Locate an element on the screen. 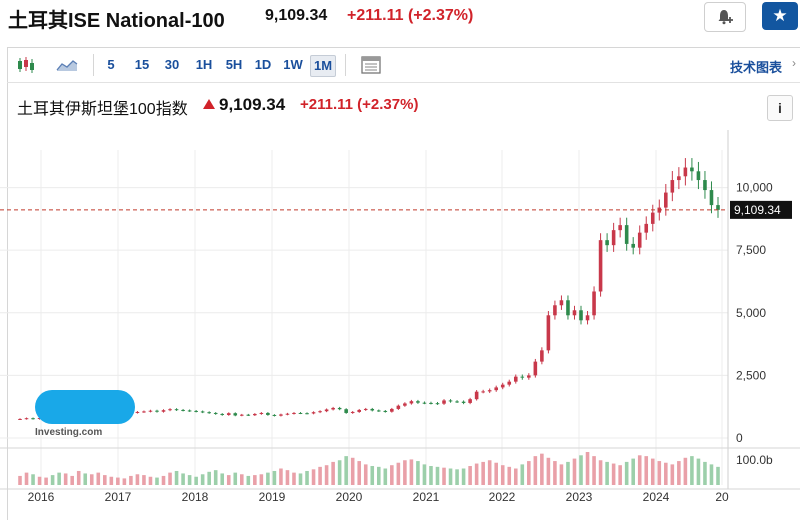 This screenshot has width=800, height=520. y-tick-label: 2,500 is located at coordinates (751, 375).